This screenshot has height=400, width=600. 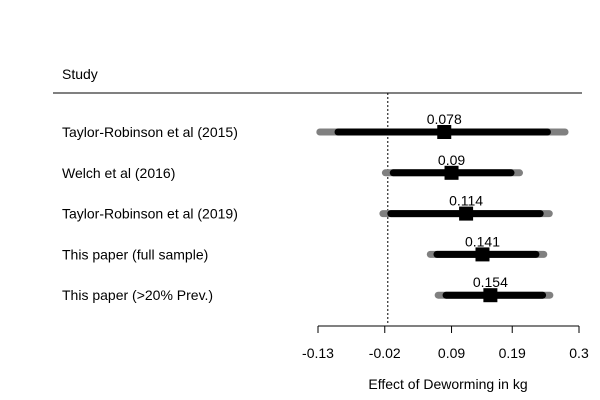 What do you see at coordinates (444, 119) in the screenshot?
I see `estimate-label: 0.078` at bounding box center [444, 119].